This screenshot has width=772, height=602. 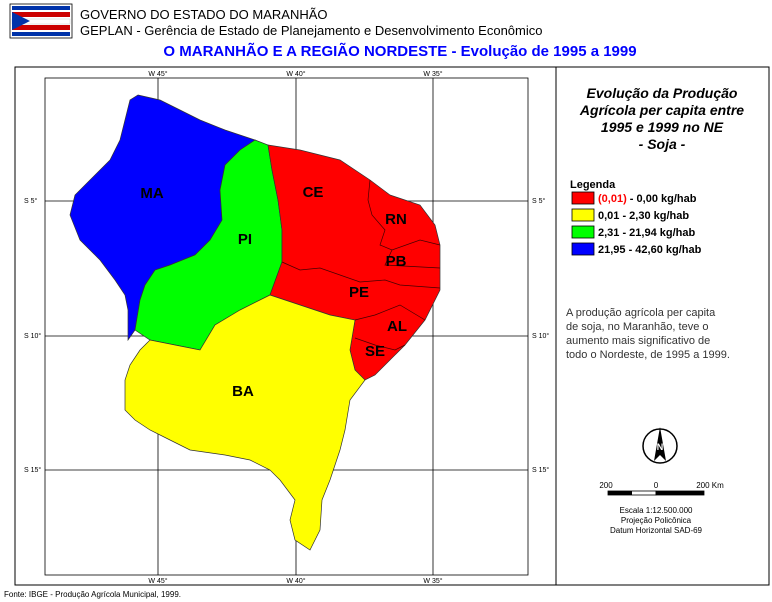 I want to click on legend-text: 0,01 - 2,30 kg/hab, so click(x=643, y=216).